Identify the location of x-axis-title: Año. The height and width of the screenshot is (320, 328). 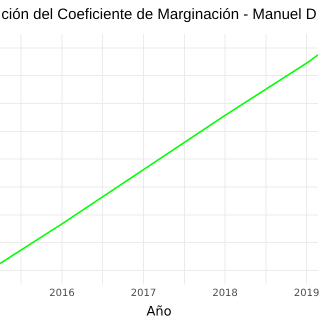
(159, 312).